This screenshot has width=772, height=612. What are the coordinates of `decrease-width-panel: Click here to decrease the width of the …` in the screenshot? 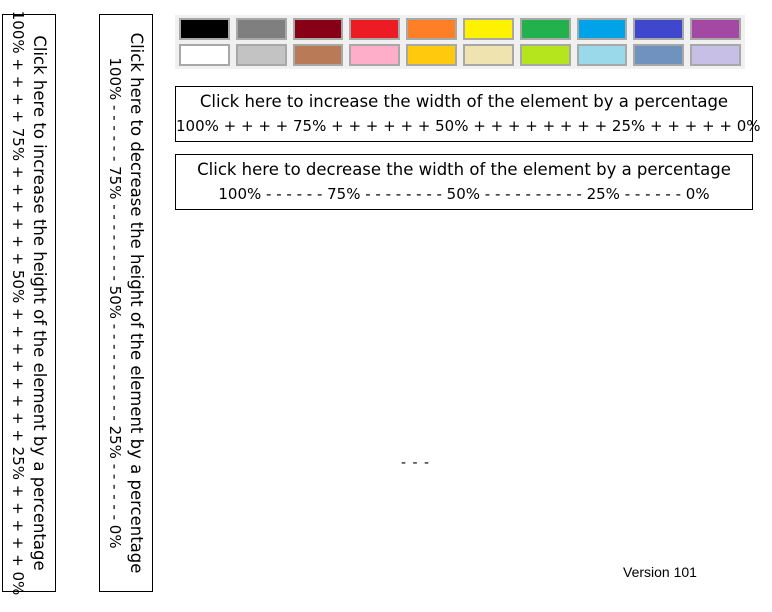 It's located at (464, 182).